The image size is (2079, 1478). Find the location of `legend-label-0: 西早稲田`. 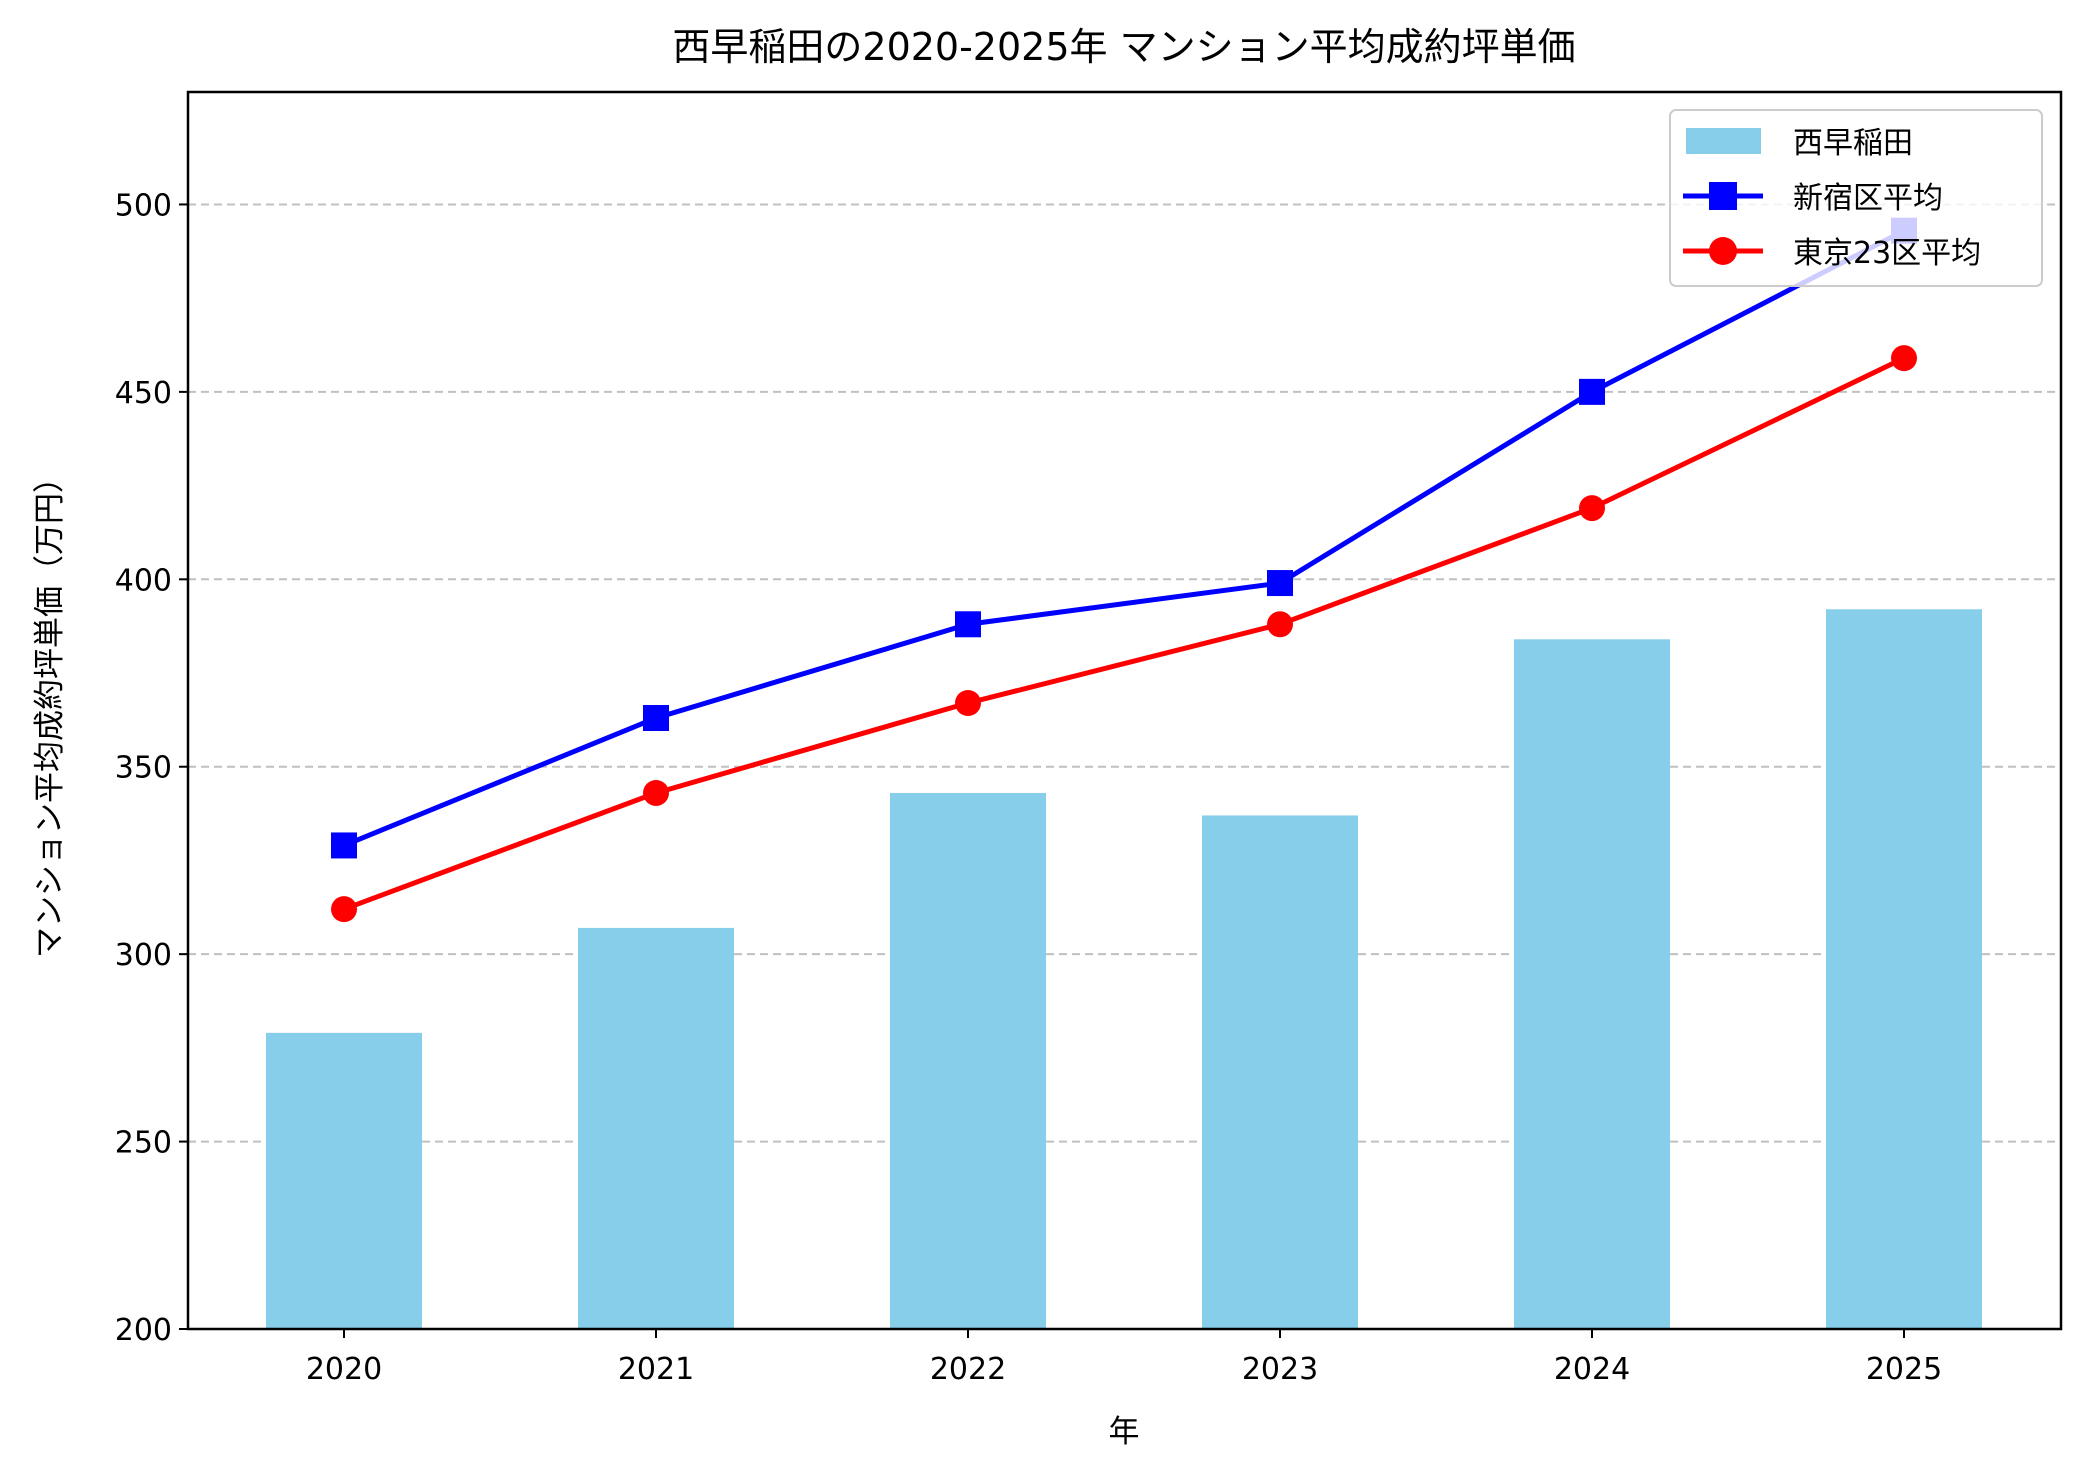

legend-label-0: 西早稲田 is located at coordinates (1853, 143).